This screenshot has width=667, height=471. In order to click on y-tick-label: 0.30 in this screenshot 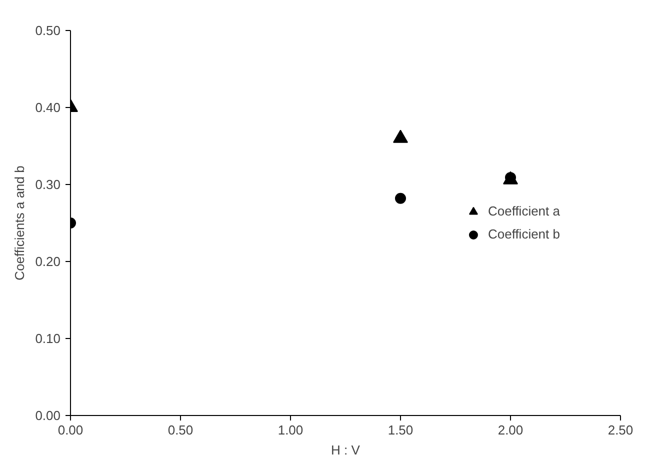, I will do `click(48, 184)`.